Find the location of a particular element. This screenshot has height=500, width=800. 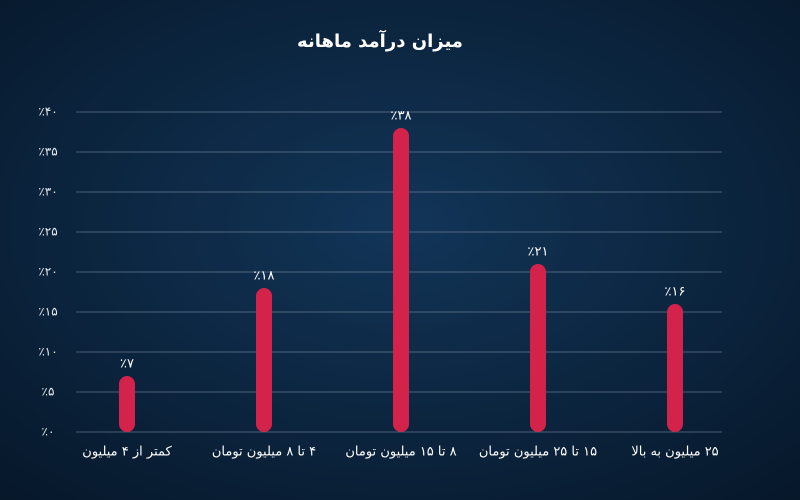

value-label: ٪۲۱ is located at coordinates (538, 252).